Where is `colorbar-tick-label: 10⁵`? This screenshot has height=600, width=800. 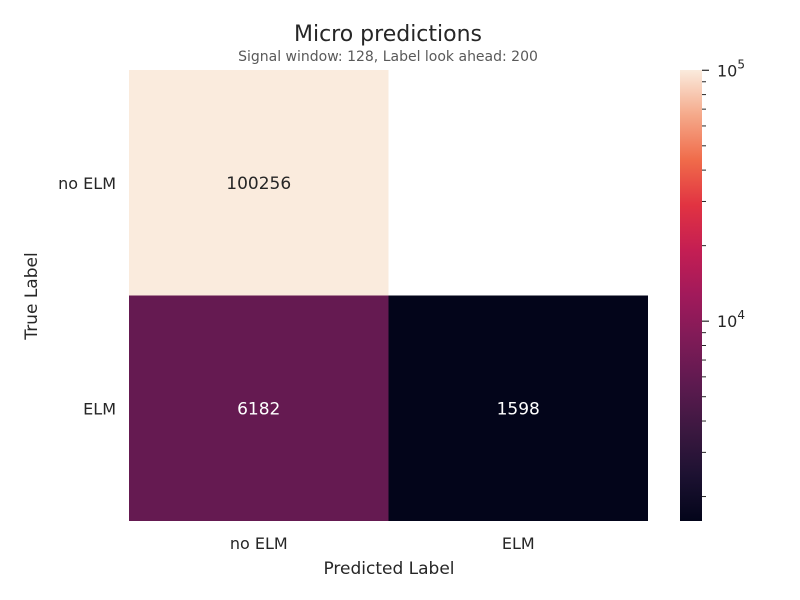 colorbar-tick-label: 10⁵ is located at coordinates (731, 68).